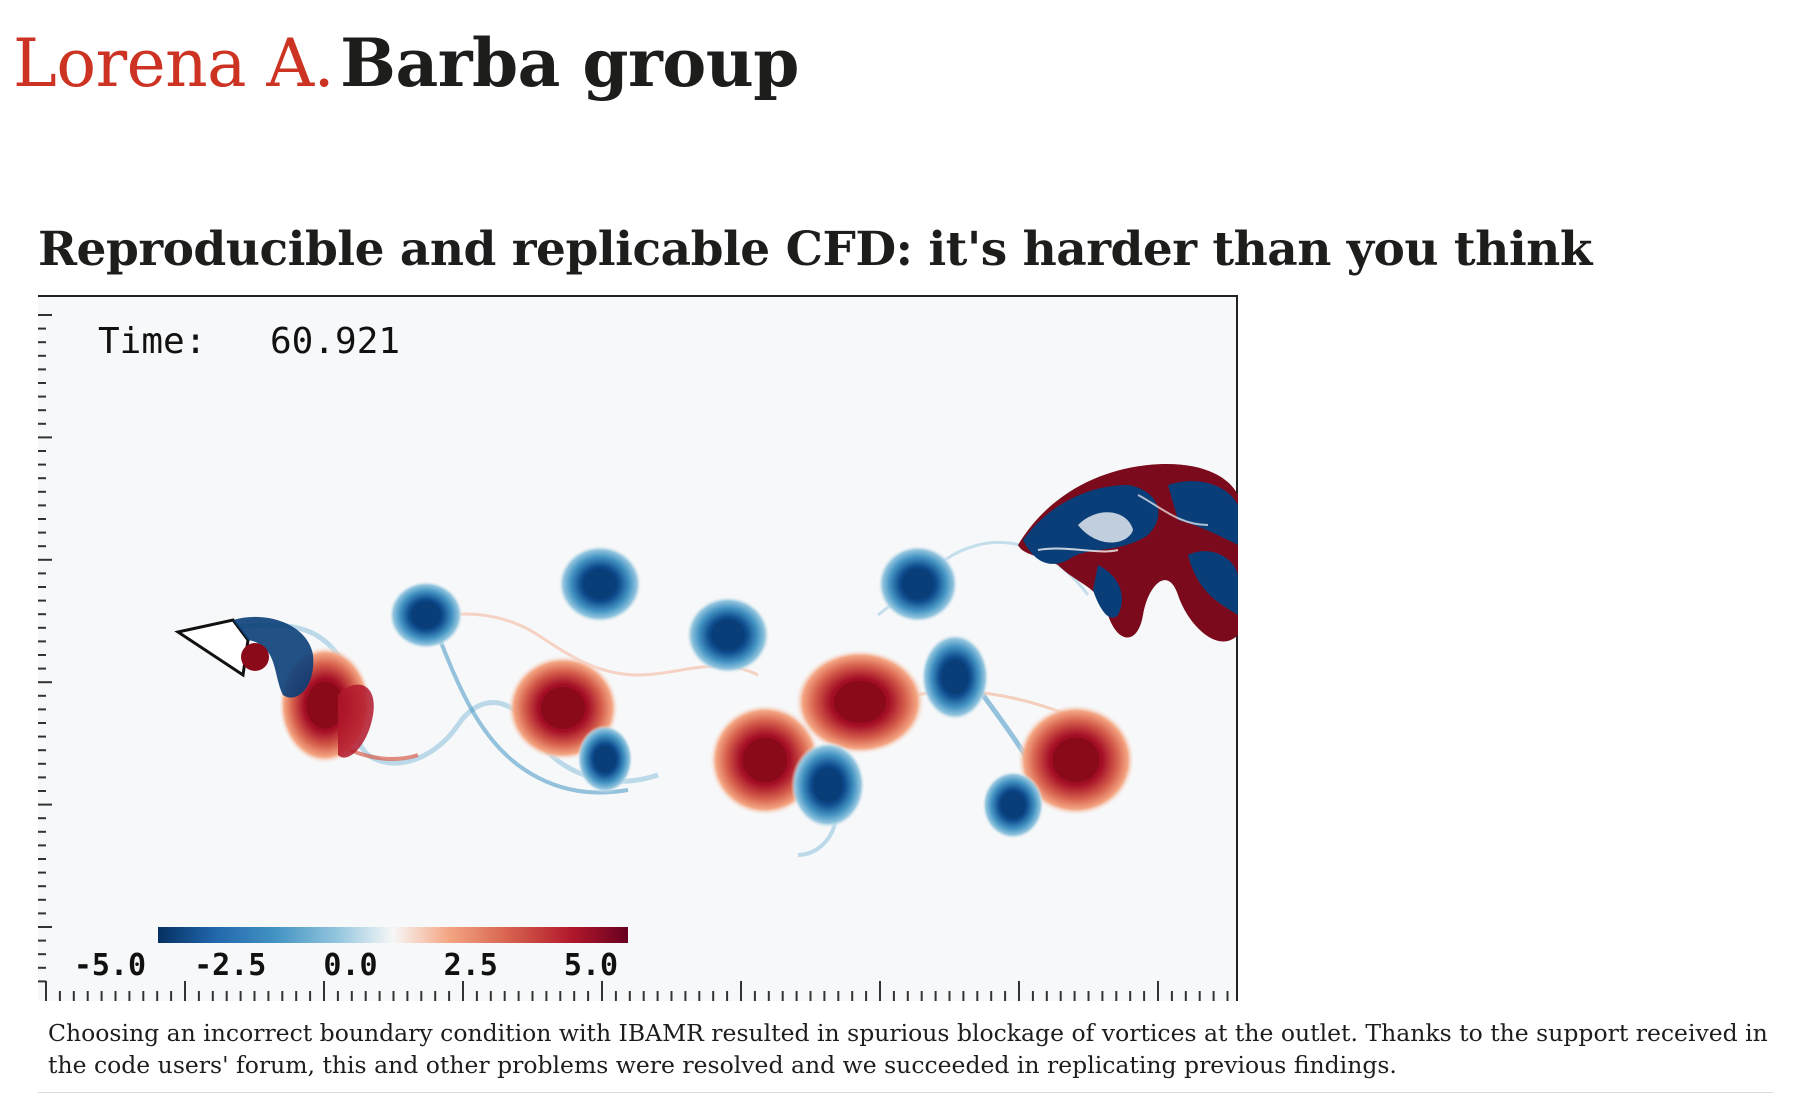 This screenshot has width=1802, height=1118. What do you see at coordinates (591, 965) in the screenshot?
I see `colorbar-tick-label: 5.0` at bounding box center [591, 965].